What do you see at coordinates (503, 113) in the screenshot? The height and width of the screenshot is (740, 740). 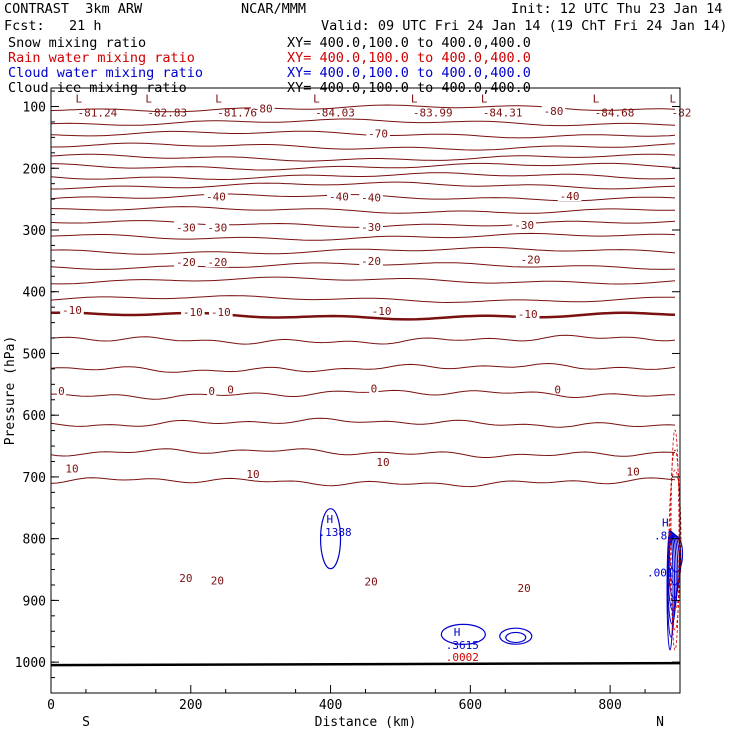 I see `minimum-value: -84.31` at bounding box center [503, 113].